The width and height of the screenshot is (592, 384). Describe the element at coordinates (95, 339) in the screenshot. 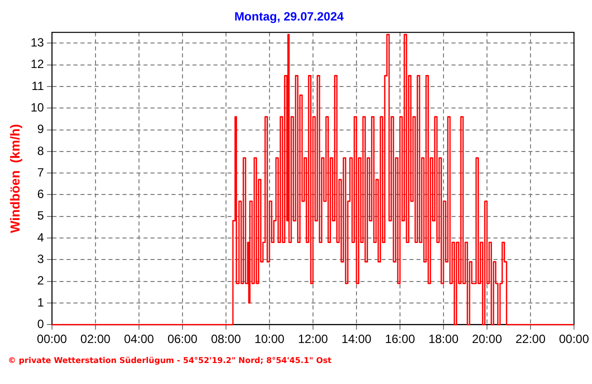

I see `x-tick-label: 02:00` at that location.